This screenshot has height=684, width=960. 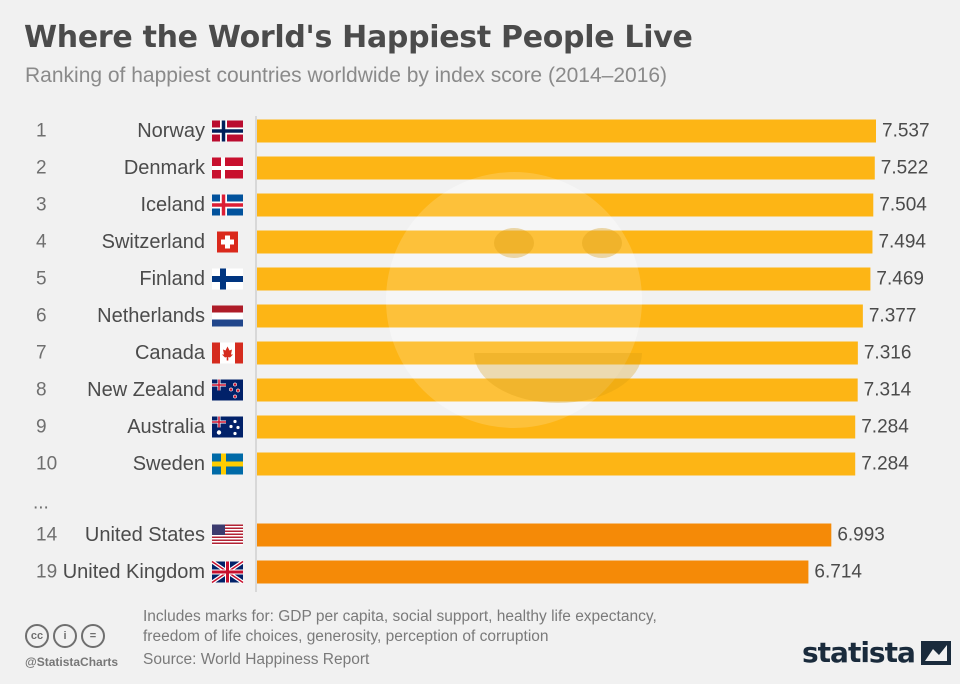 What do you see at coordinates (900, 279) in the screenshot?
I see `value-label: 7.469` at bounding box center [900, 279].